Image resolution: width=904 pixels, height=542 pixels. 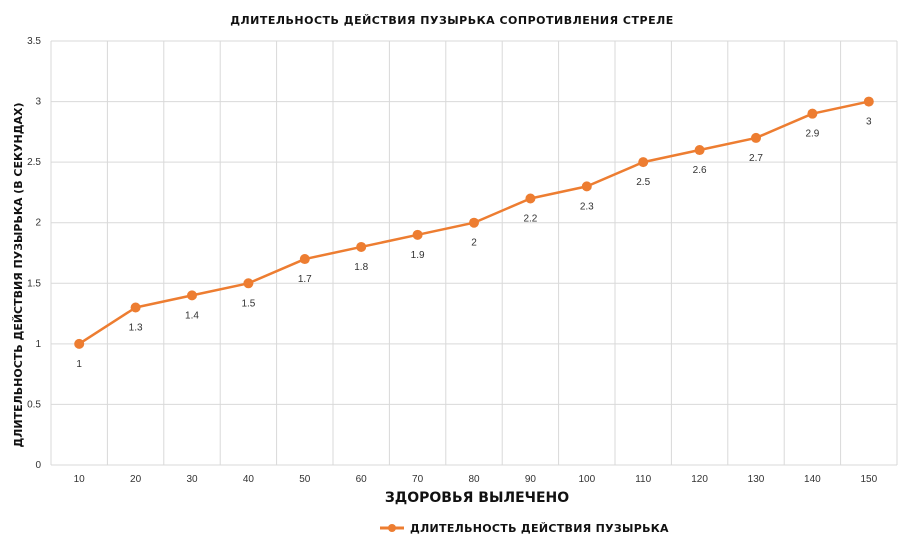 I want to click on data-label: 2.5, so click(x=643, y=182).